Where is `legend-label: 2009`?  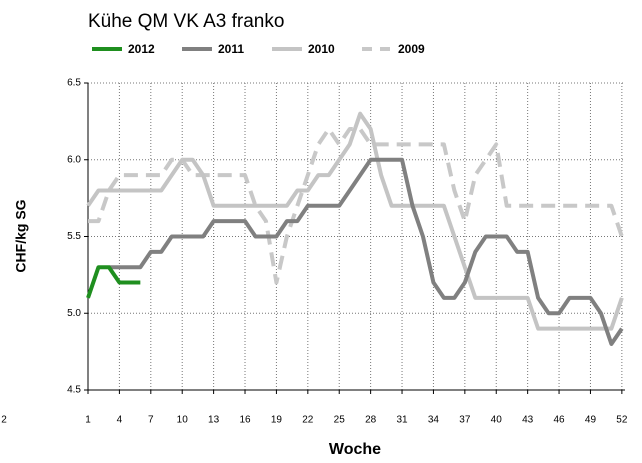
legend-label: 2009 is located at coordinates (411, 49).